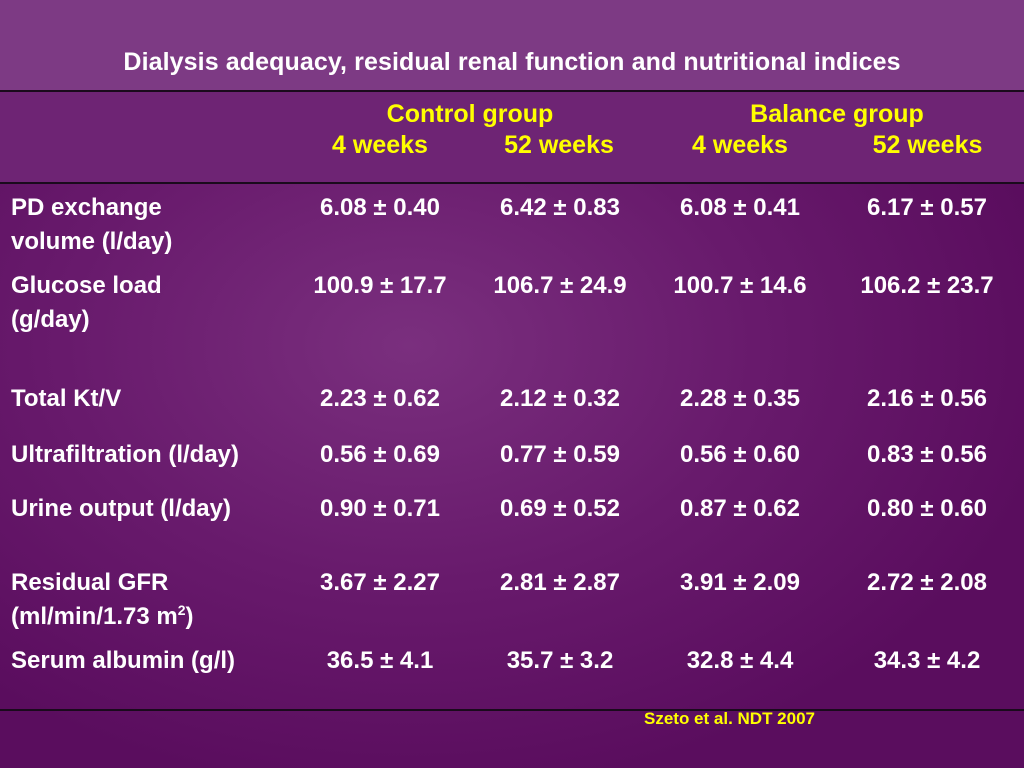 This screenshot has width=1024, height=768. What do you see at coordinates (927, 660) in the screenshot?
I see `table-cell: 34.3 ± 4.2` at bounding box center [927, 660].